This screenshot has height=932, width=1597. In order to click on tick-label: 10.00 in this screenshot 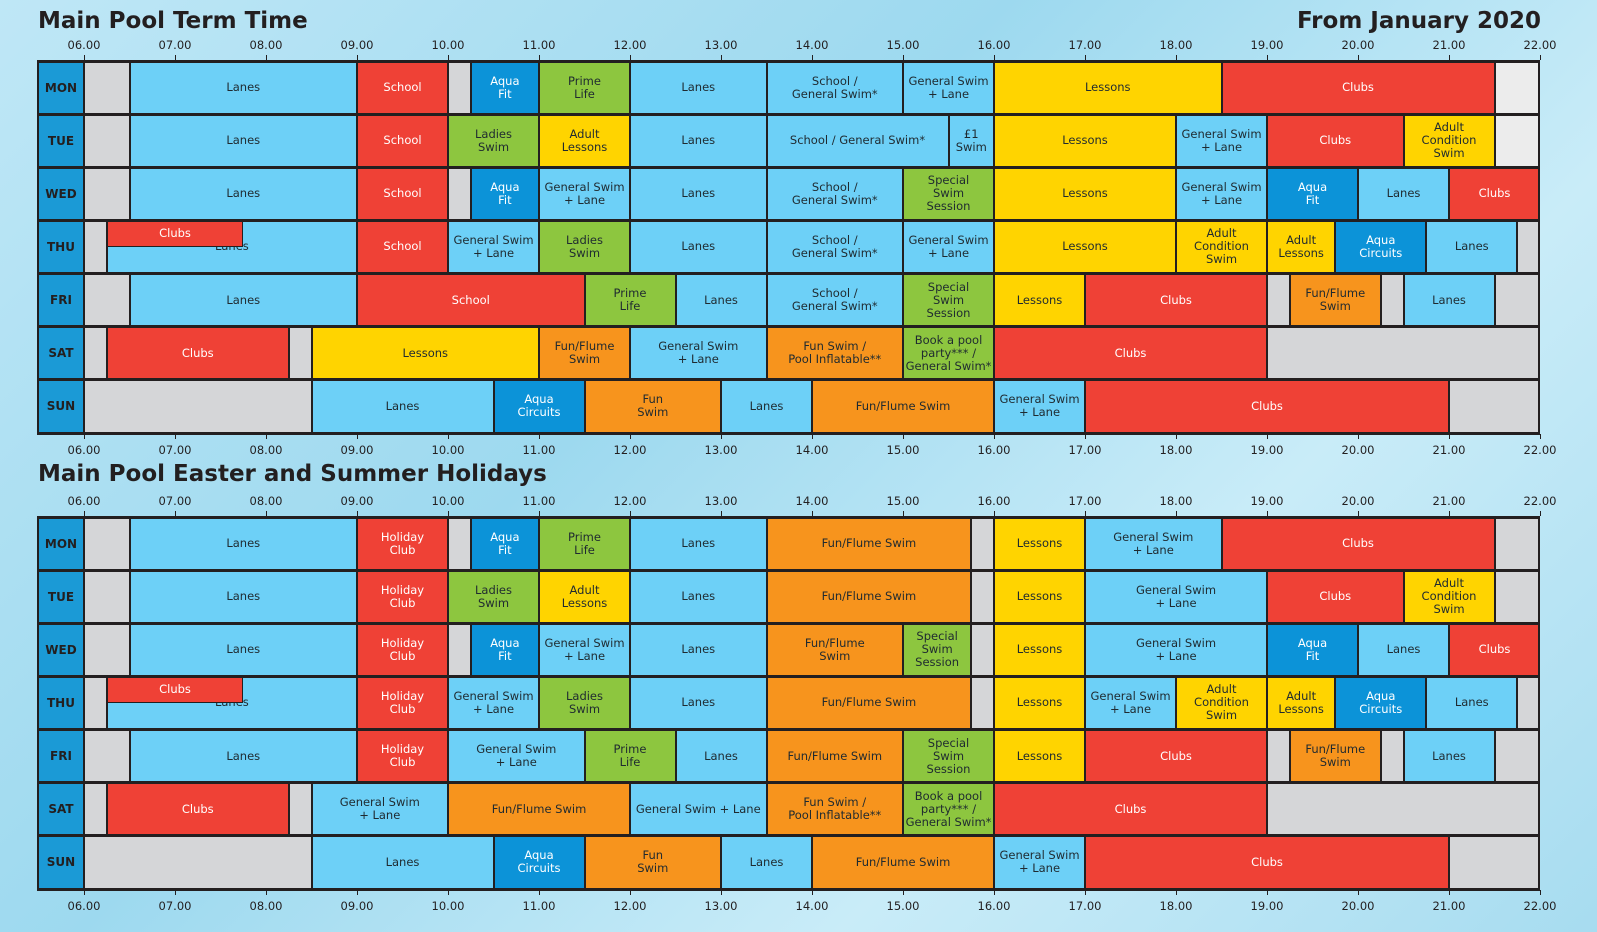, I will do `click(448, 45)`.